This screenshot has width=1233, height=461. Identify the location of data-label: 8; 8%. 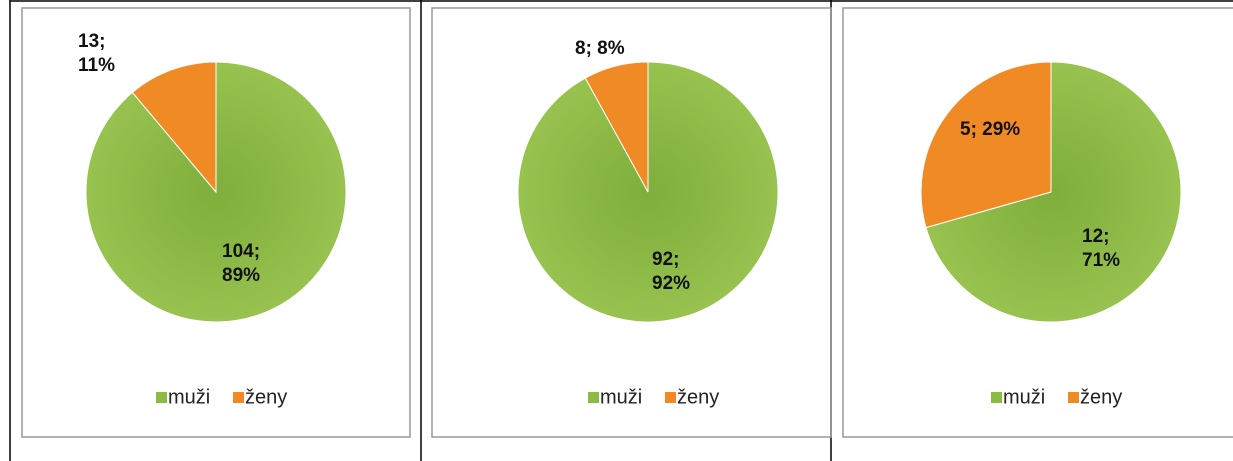
(600, 48).